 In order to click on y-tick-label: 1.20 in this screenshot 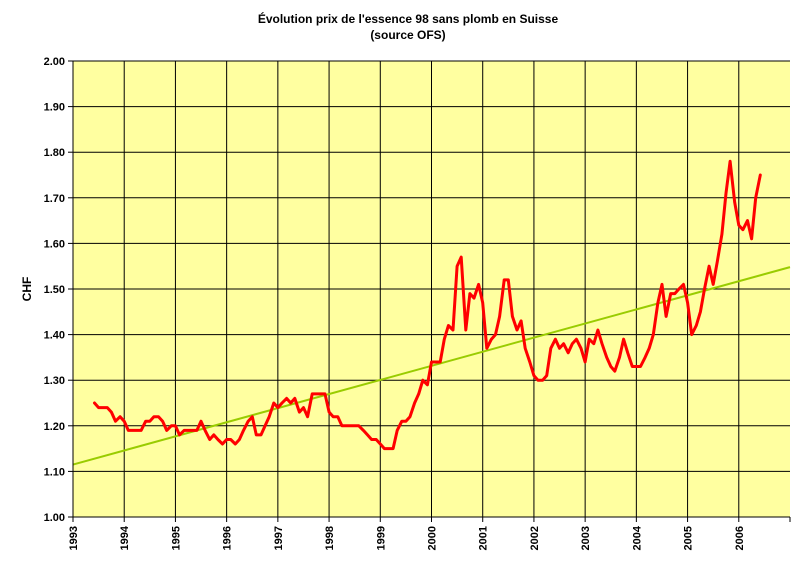, I will do `click(54, 427)`.